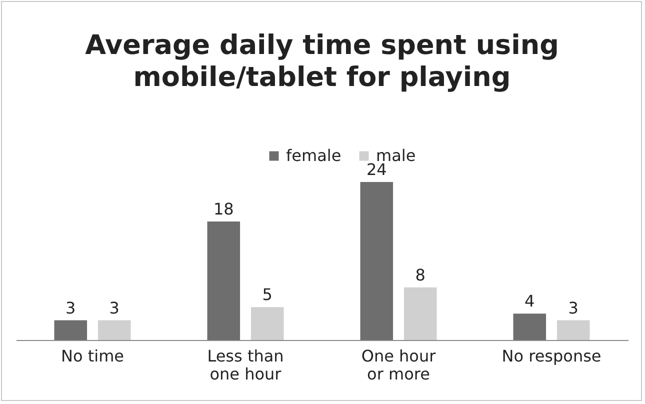 The width and height of the screenshot is (645, 404). Describe the element at coordinates (398, 365) in the screenshot. I see `x-tick-label: One hour or more` at that location.